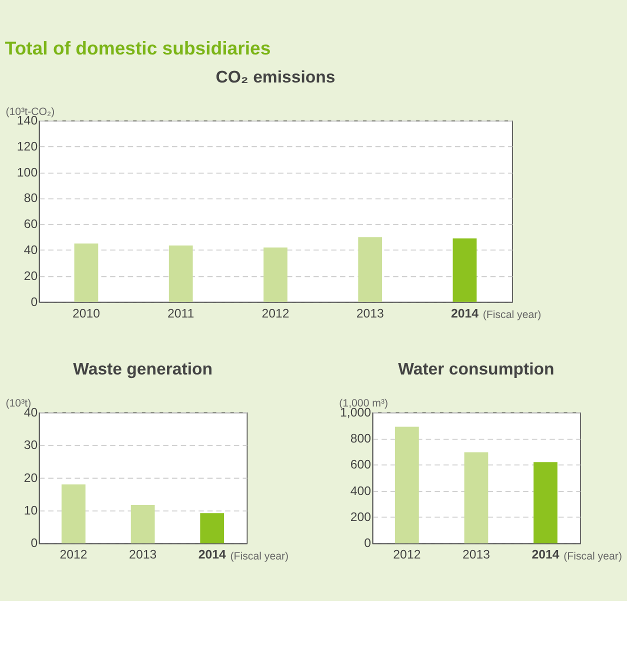  I want to click on chart-title: Water consumption, so click(476, 368).